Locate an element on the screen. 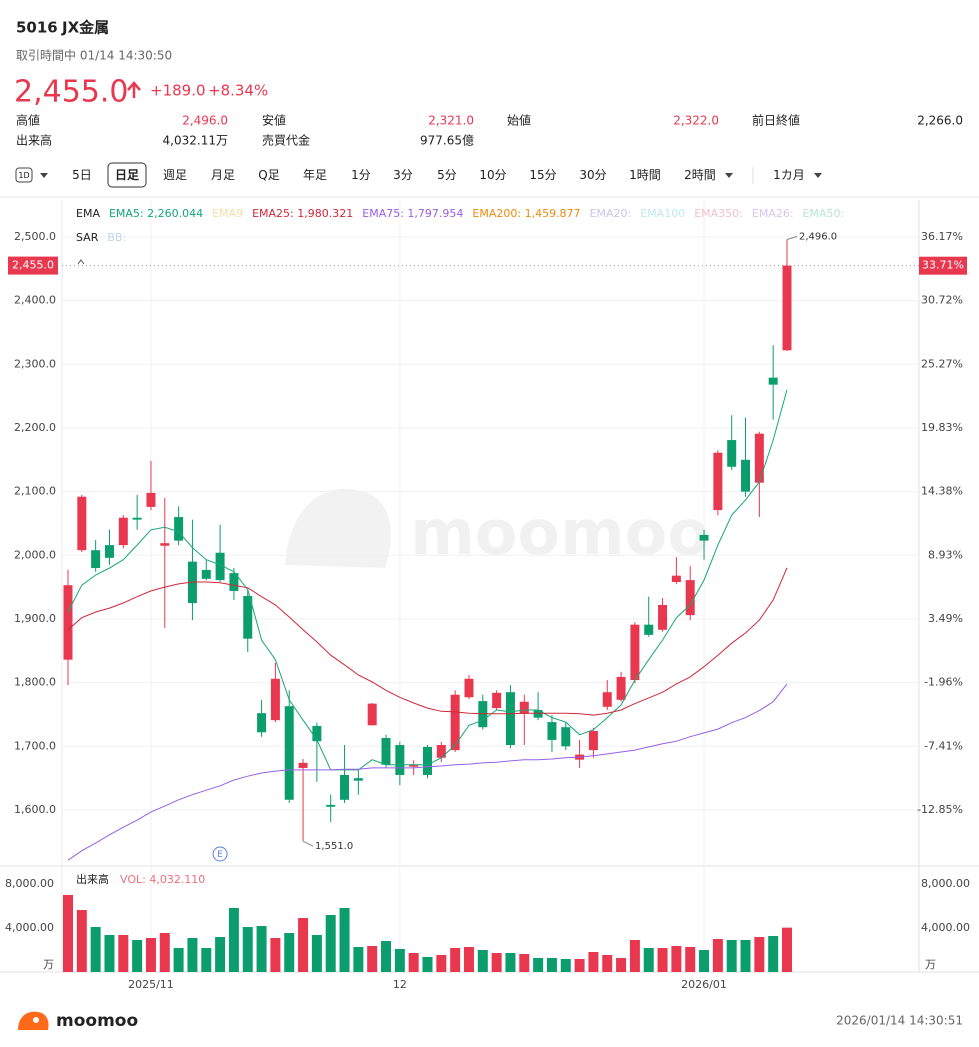 The width and height of the screenshot is (979, 1047). ema-line is located at coordinates (427, 772).